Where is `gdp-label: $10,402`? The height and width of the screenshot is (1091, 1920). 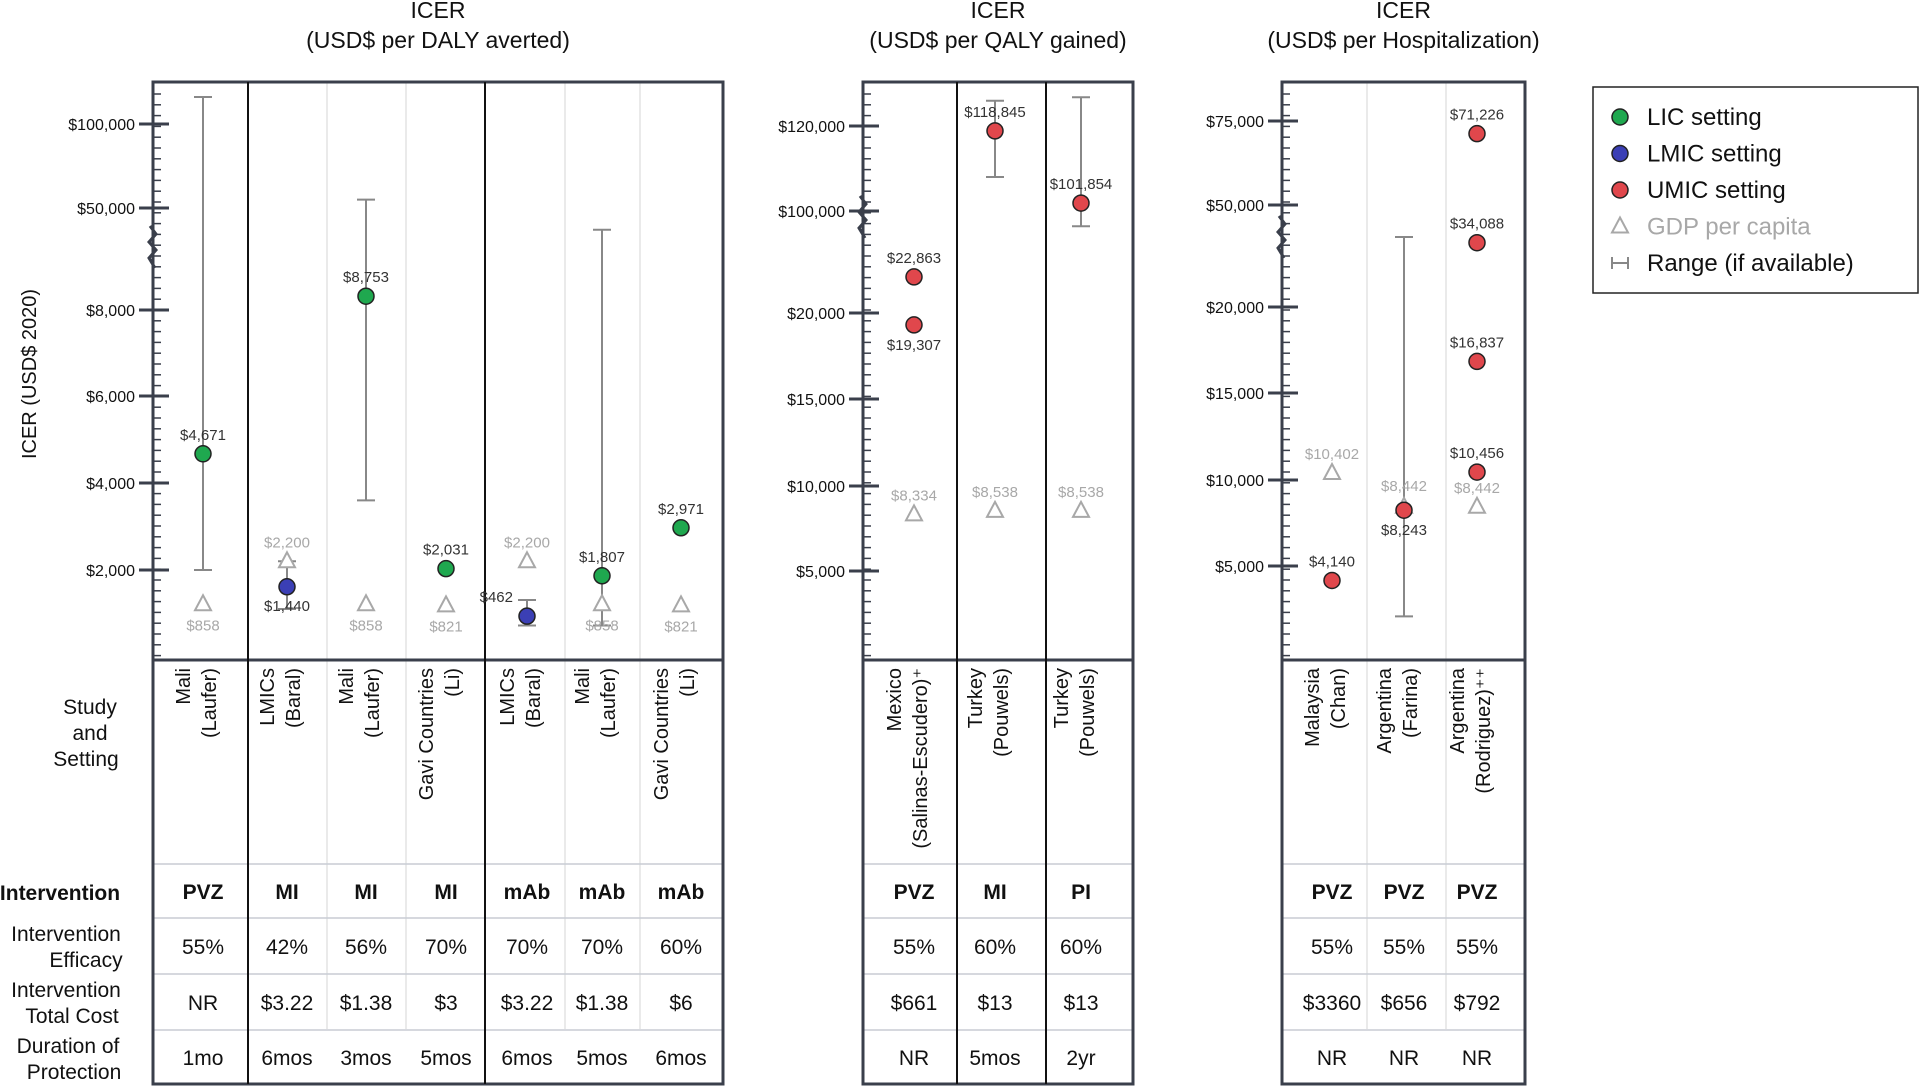
gdp-label: $10,402 is located at coordinates (1332, 454).